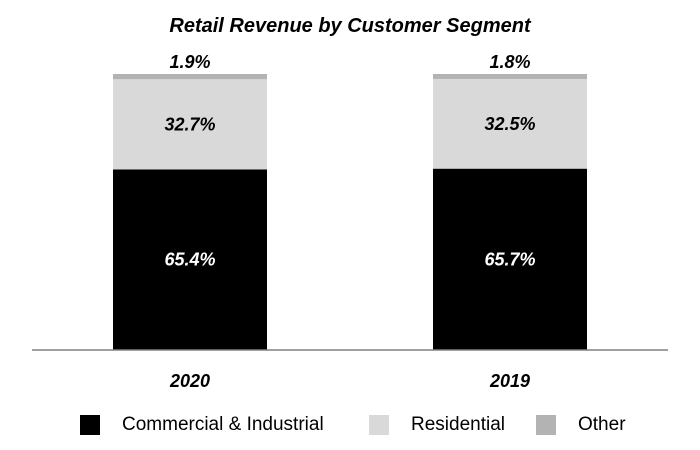 This screenshot has height=450, width=700. I want to click on data-label-commercial-industrial-2019: 65.7%, so click(509, 259).